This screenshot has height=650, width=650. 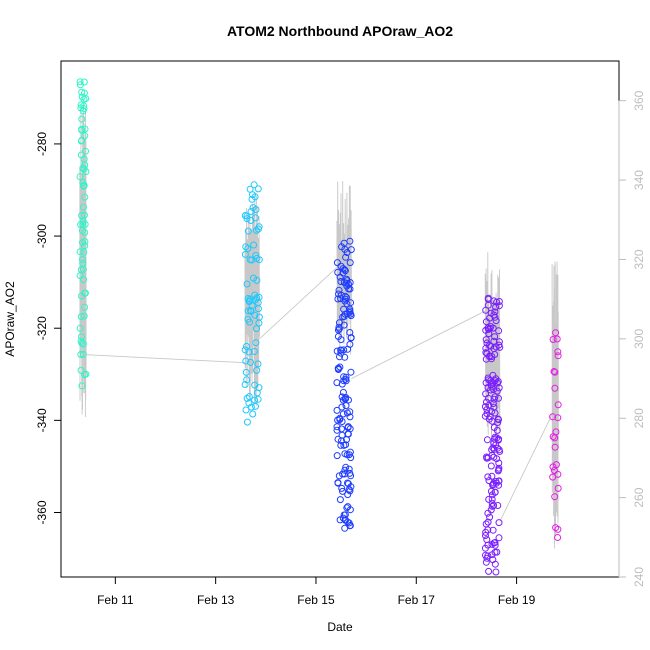 I want to click on y-tick-label-right: 340, so click(x=639, y=180).